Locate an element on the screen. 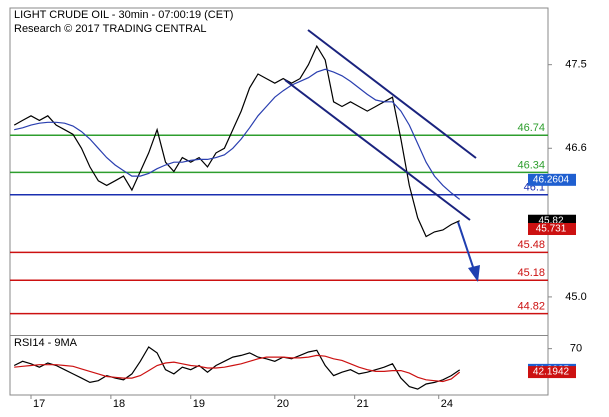 This screenshot has height=417, width=609. level-label: 46.34 is located at coordinates (531, 165).